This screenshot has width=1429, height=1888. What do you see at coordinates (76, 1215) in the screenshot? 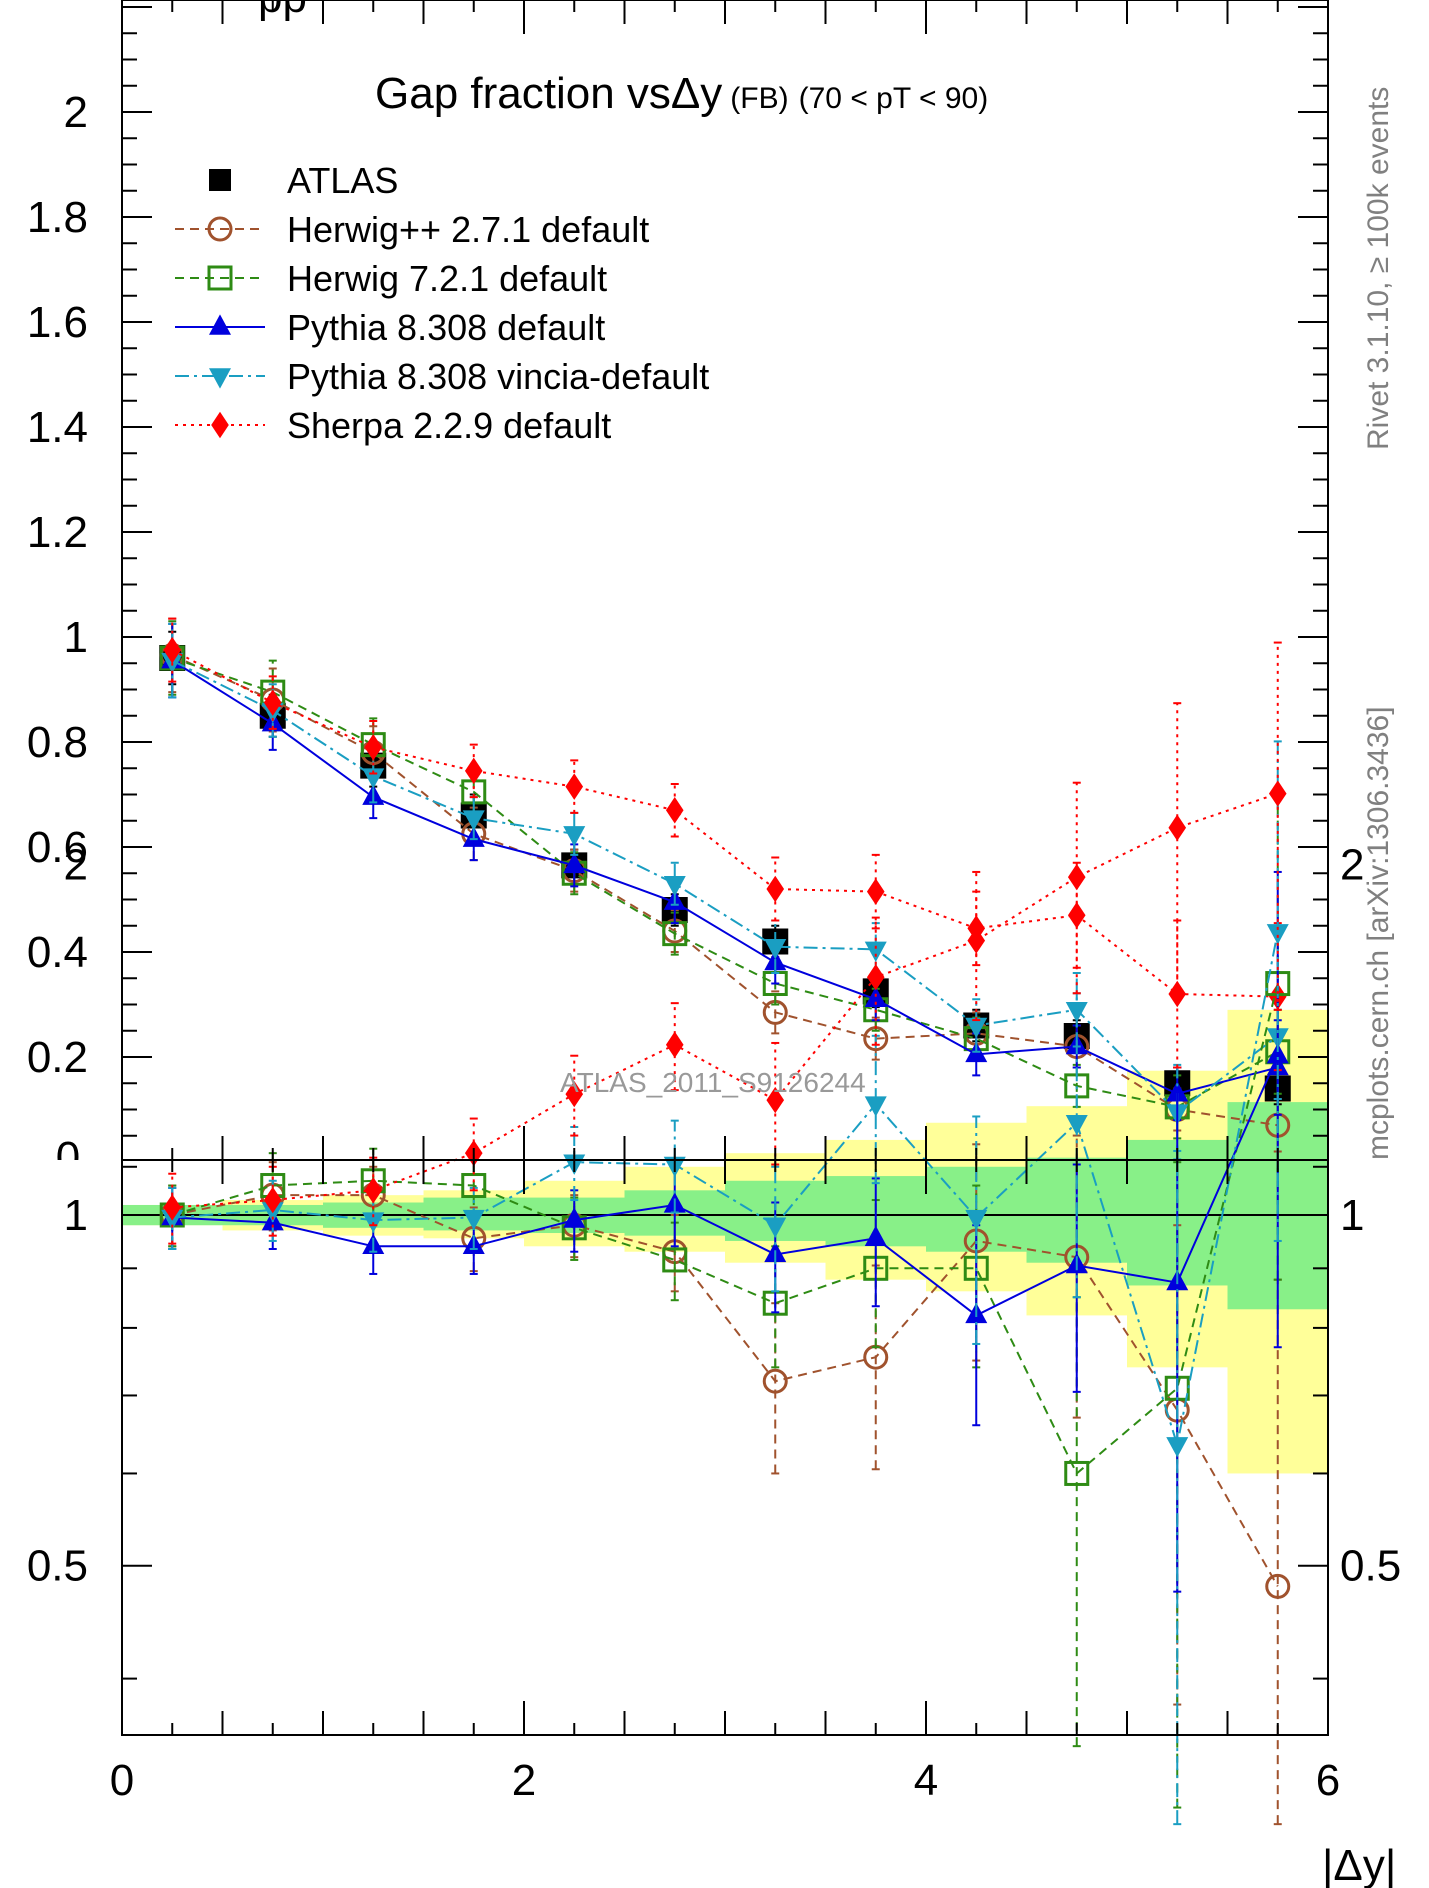
I see `ratio-y-tick-label-left: 1` at bounding box center [76, 1215].